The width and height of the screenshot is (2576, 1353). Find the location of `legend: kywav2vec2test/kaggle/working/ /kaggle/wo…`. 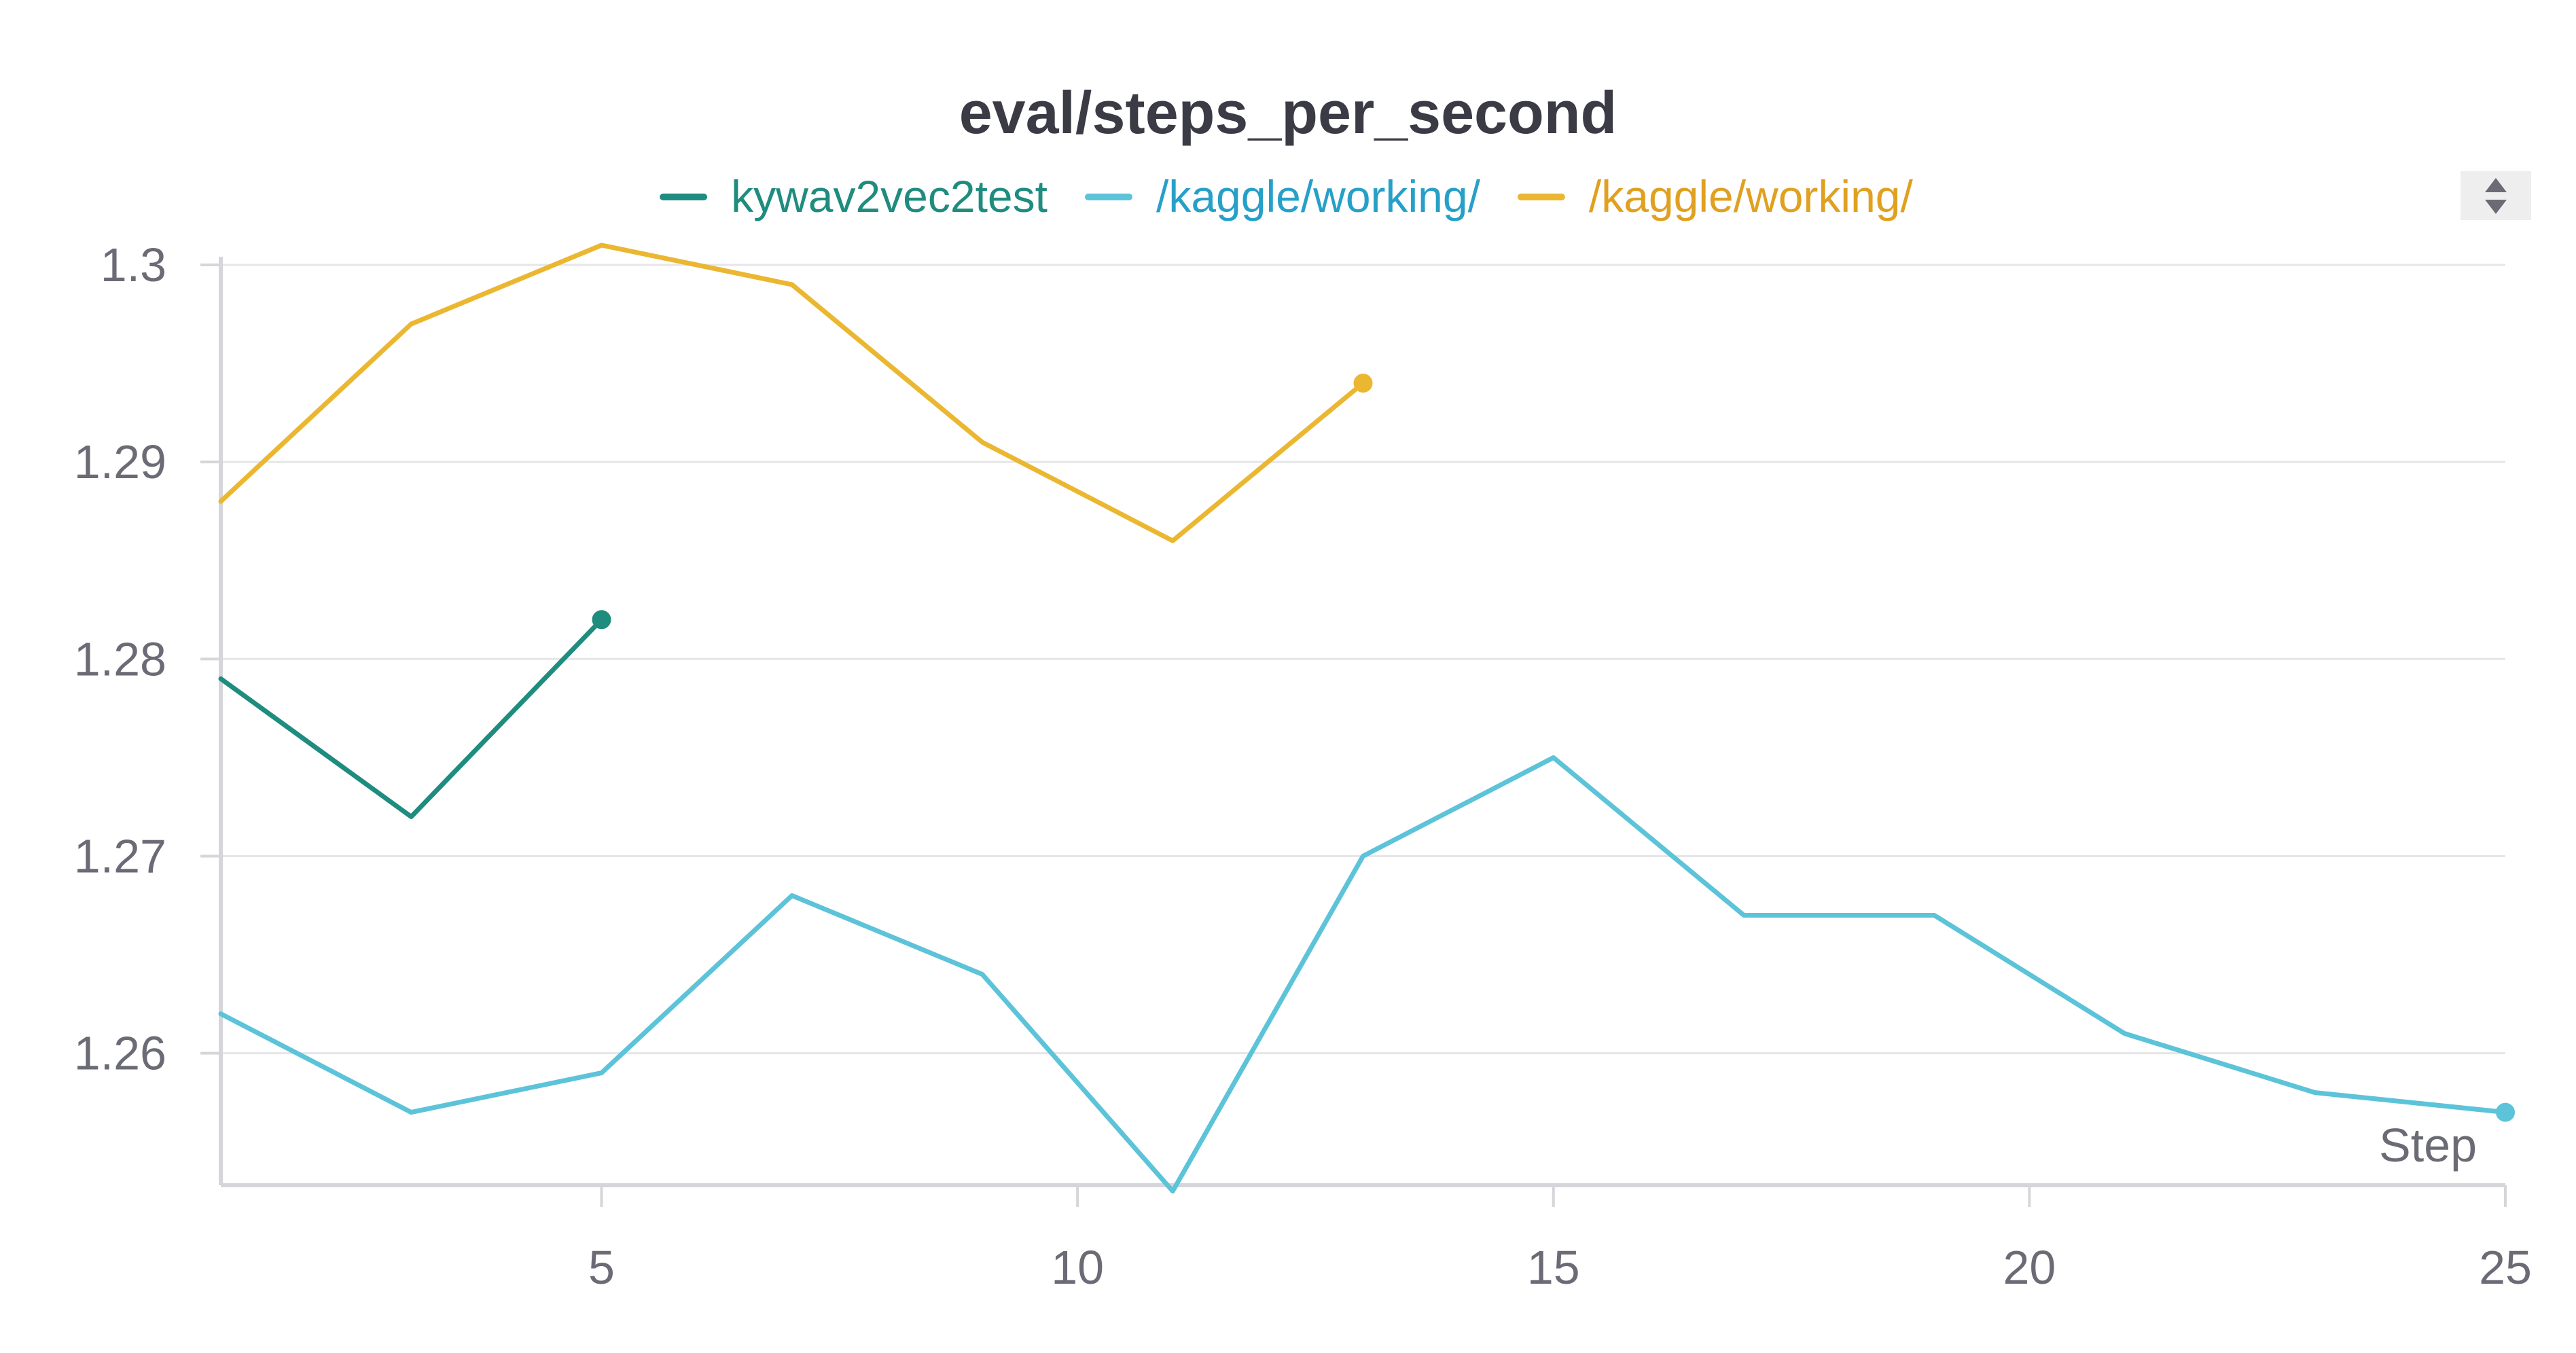

legend: kywav2vec2test/kaggle/working/ /kaggle/wo… is located at coordinates (1287, 196).